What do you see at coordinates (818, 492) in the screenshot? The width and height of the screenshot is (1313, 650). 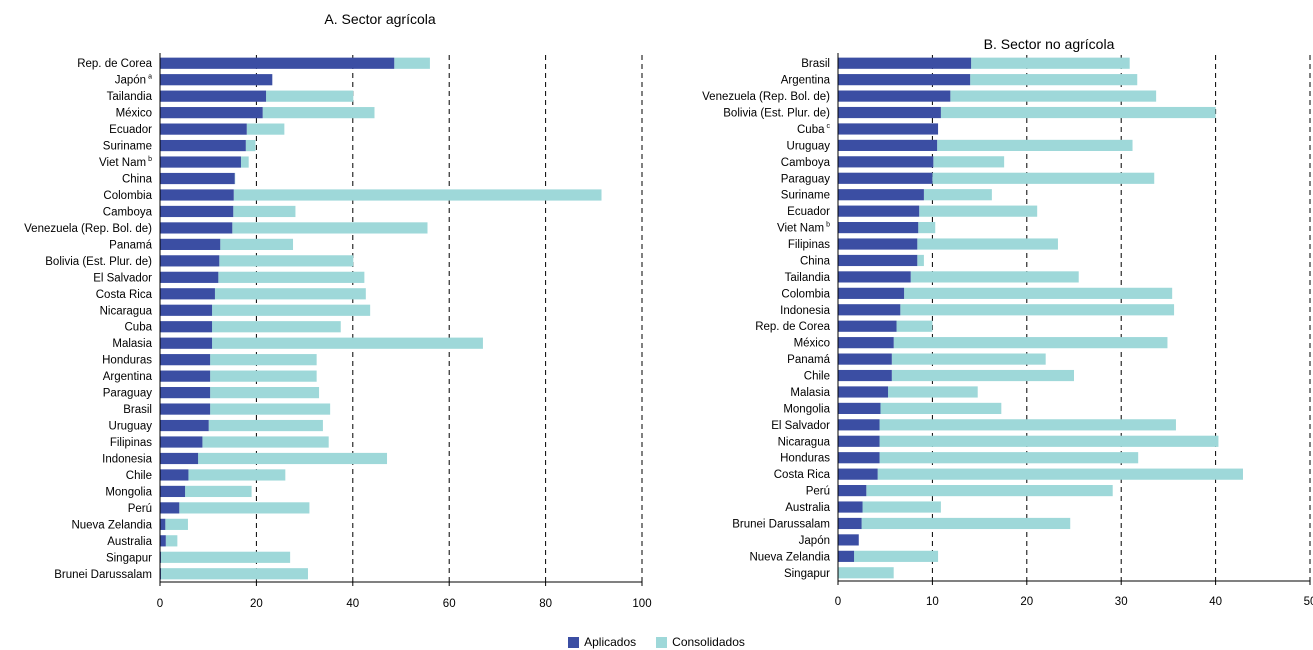 I see `category-label: Perú` at bounding box center [818, 492].